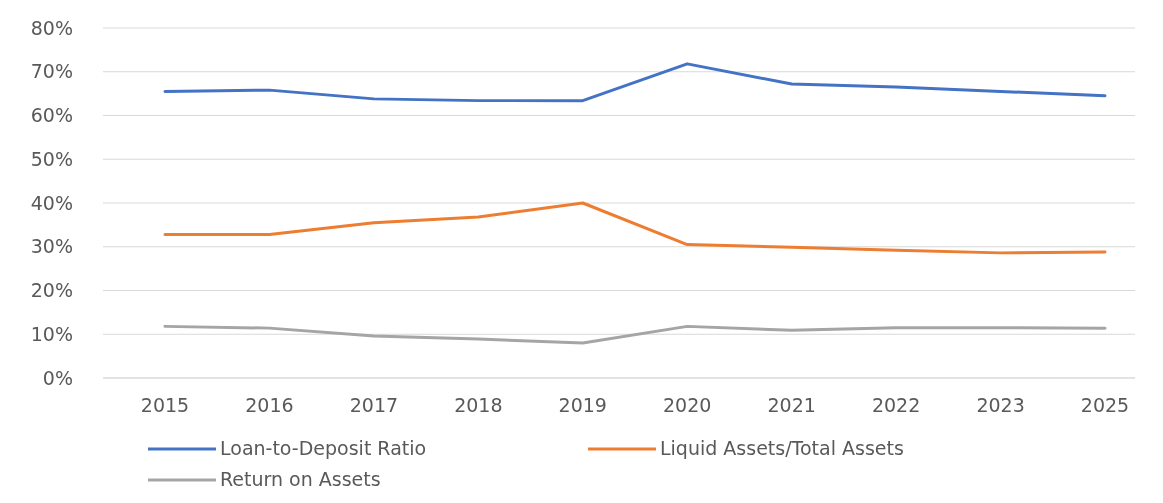  What do you see at coordinates (896, 405) in the screenshot?
I see `x-tick-label: 2022` at bounding box center [896, 405].